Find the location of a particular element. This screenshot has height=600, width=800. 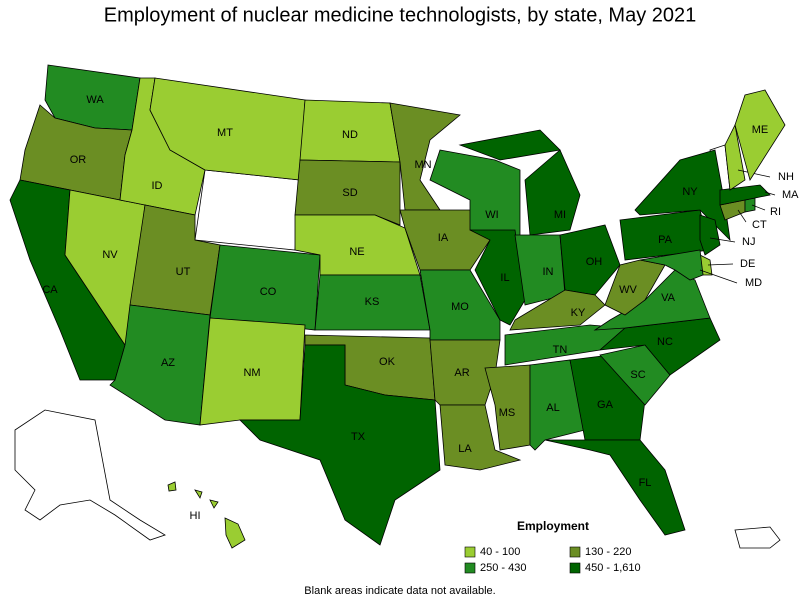

state-label: IN is located at coordinates (548, 272).